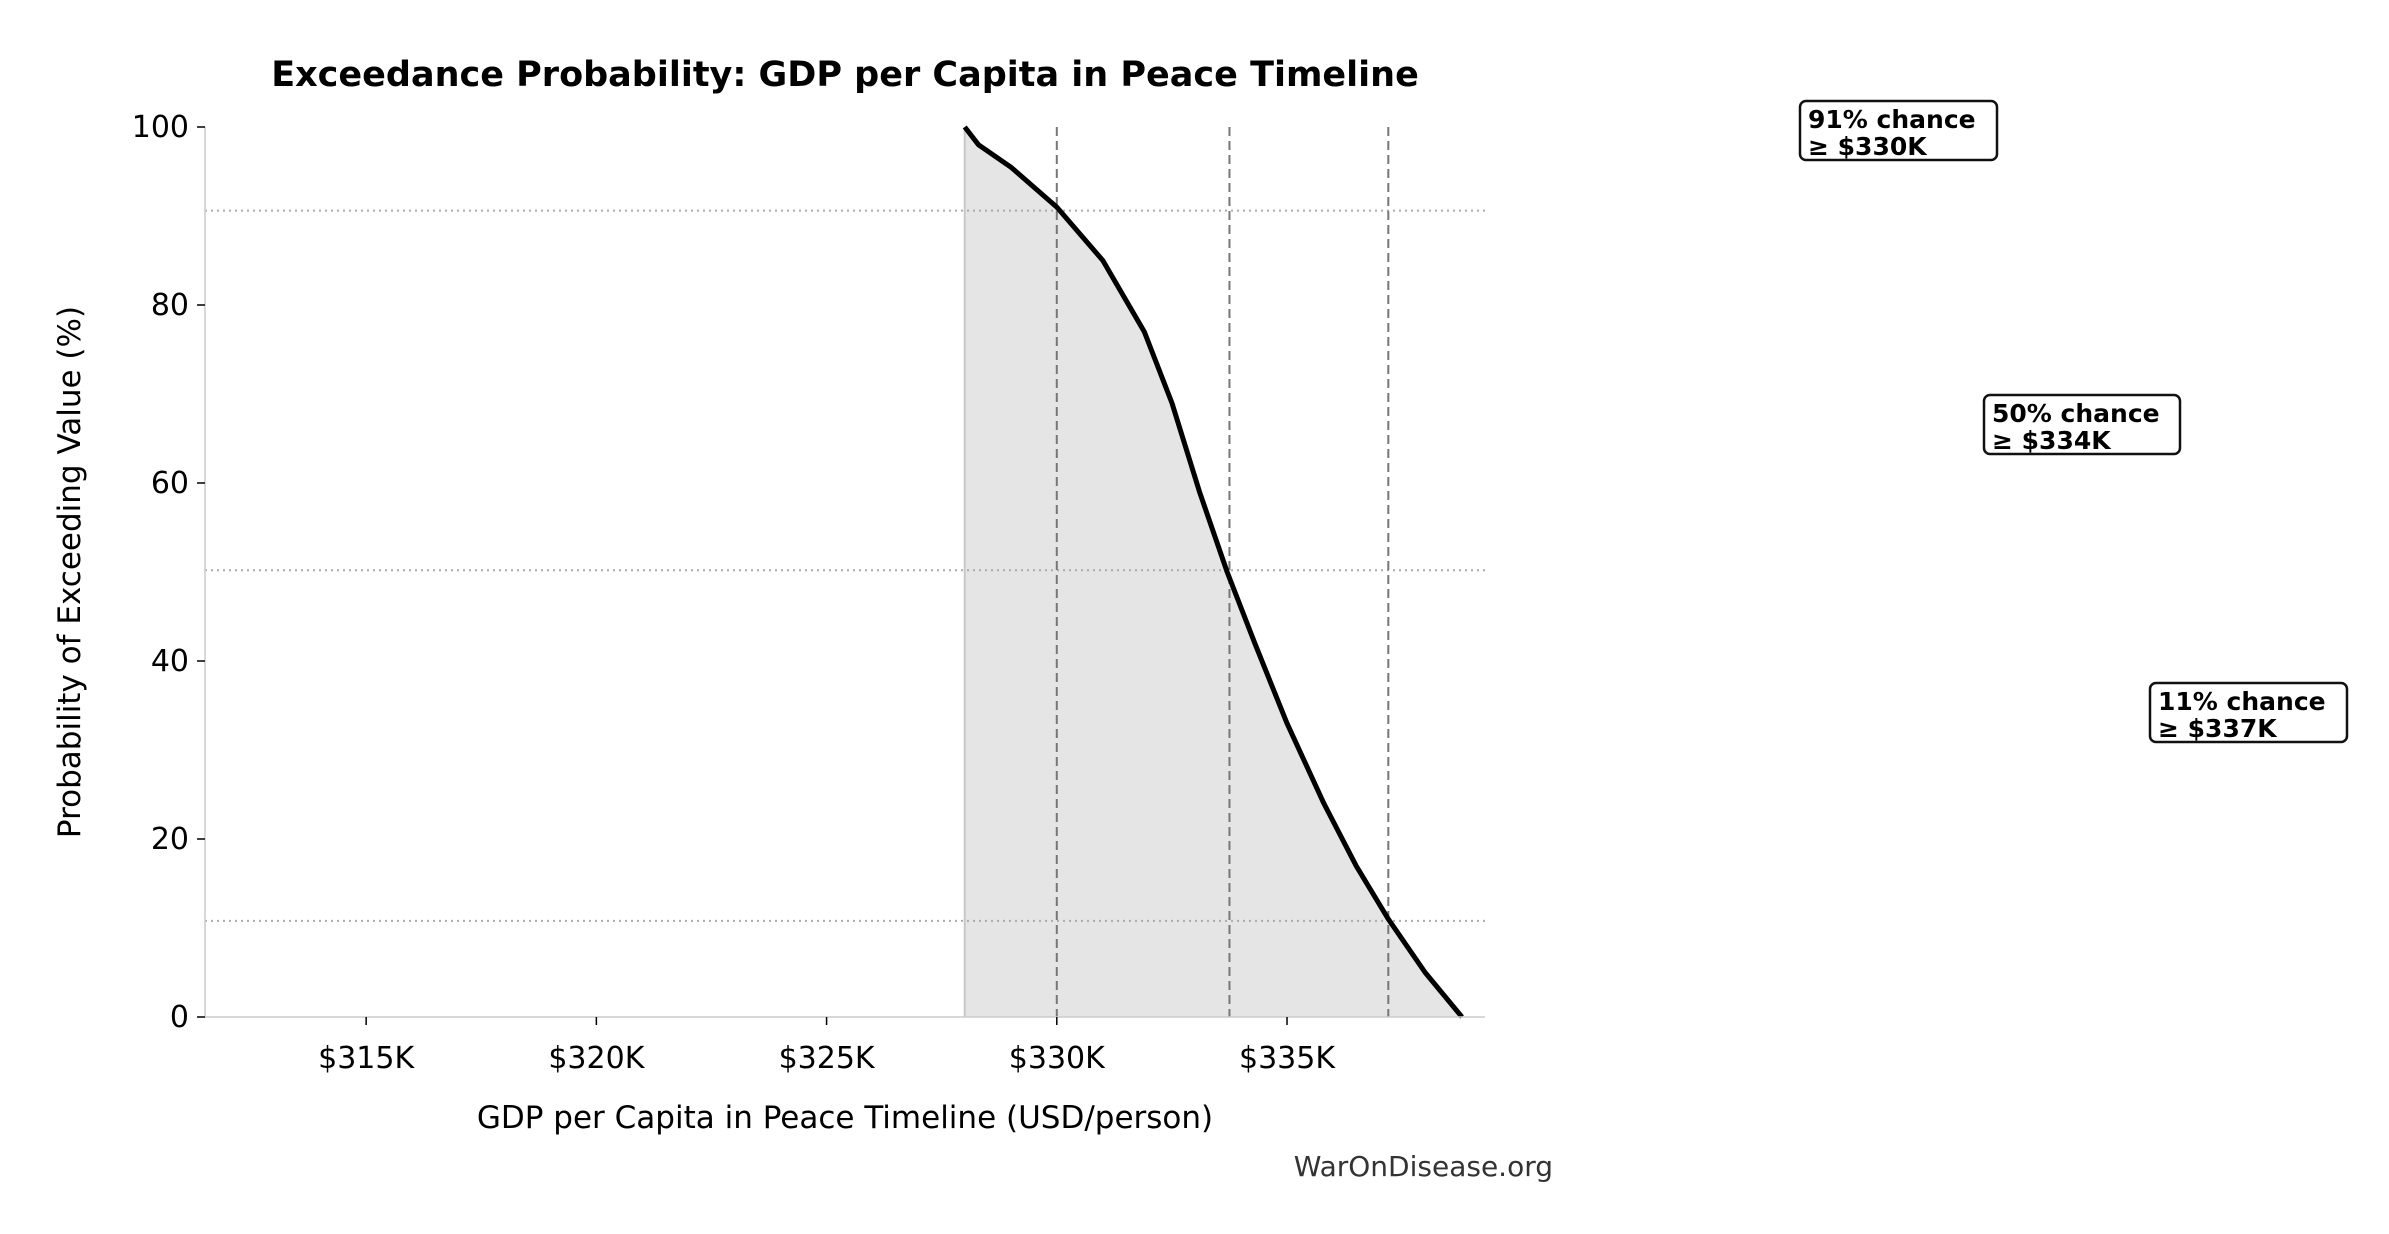 The width and height of the screenshot is (2389, 1234). I want to click on annotation-box: 11% chance ≥ $337K, so click(2248, 712).